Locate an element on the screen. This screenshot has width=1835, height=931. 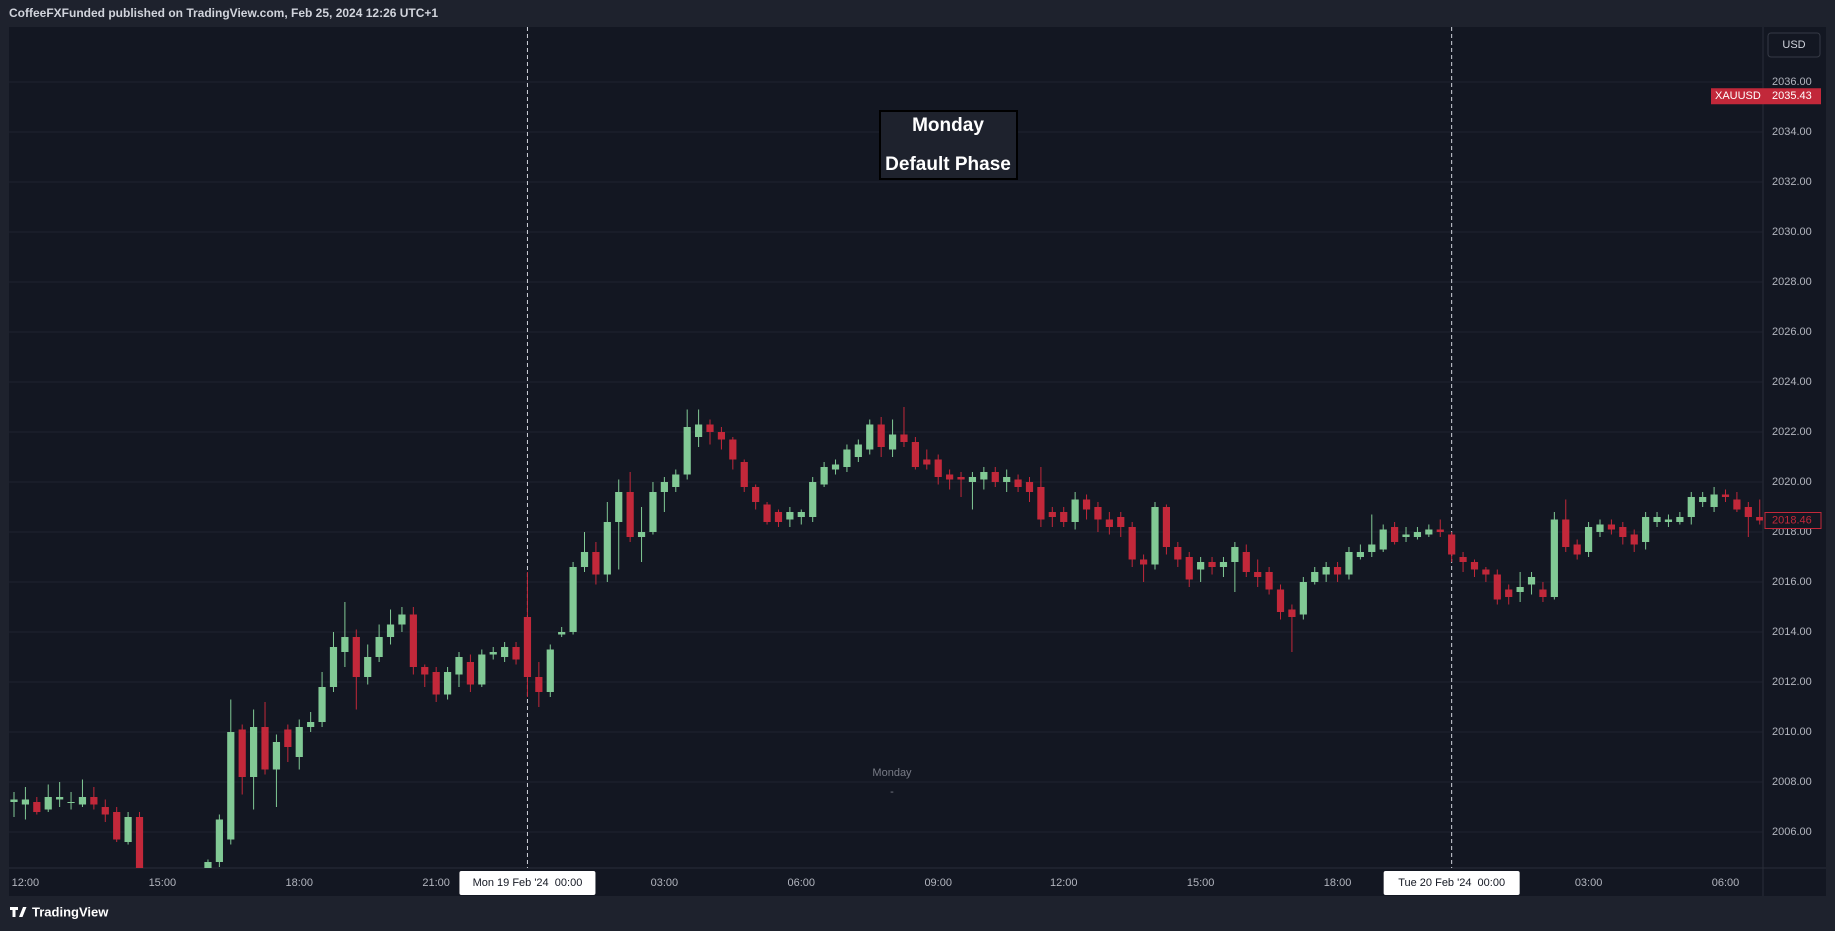
currency-label: USD is located at coordinates (1793, 45).